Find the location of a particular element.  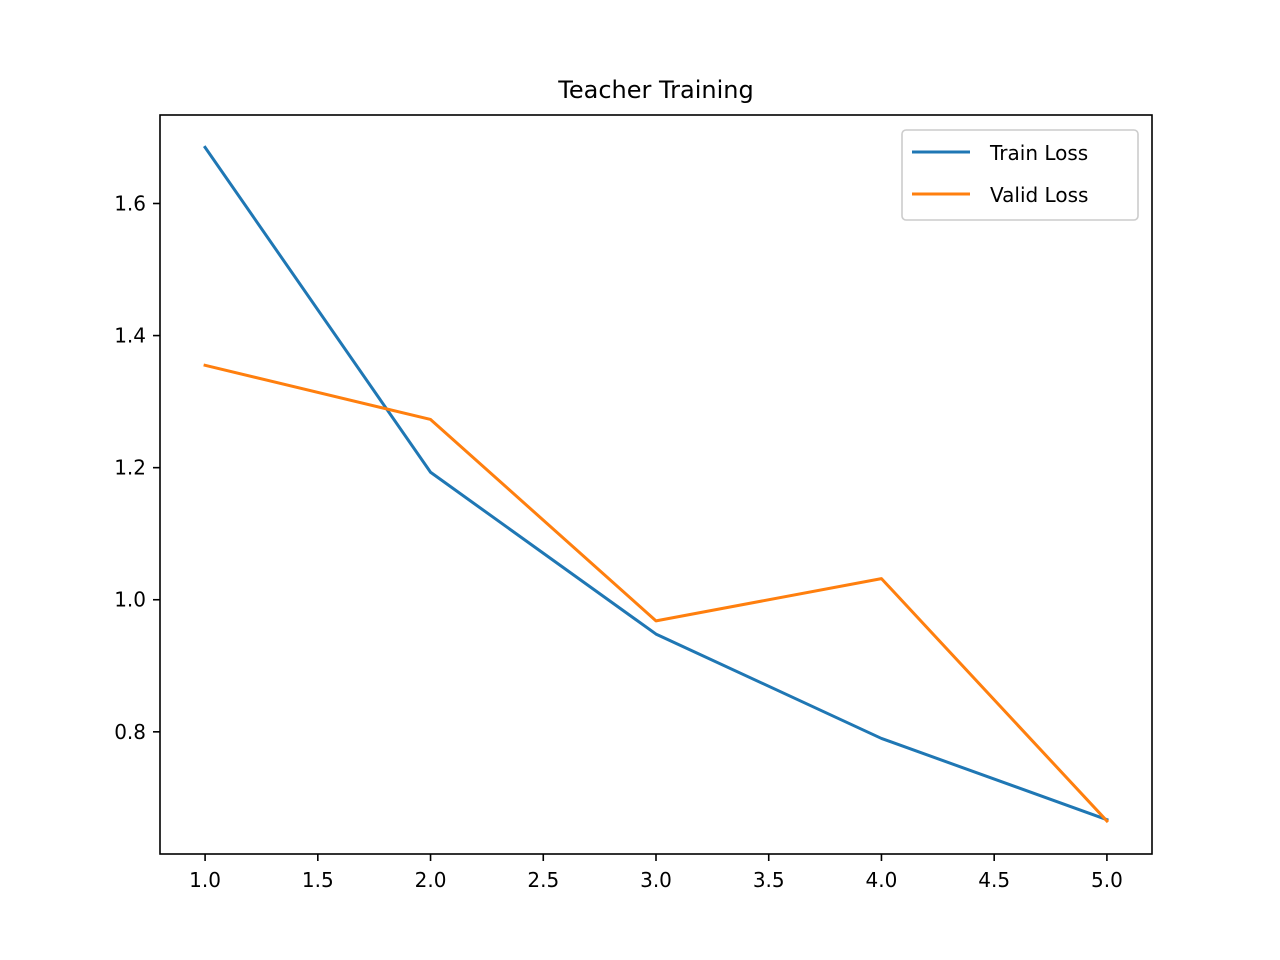

y-tick-label: 0.8 is located at coordinates (130, 732).